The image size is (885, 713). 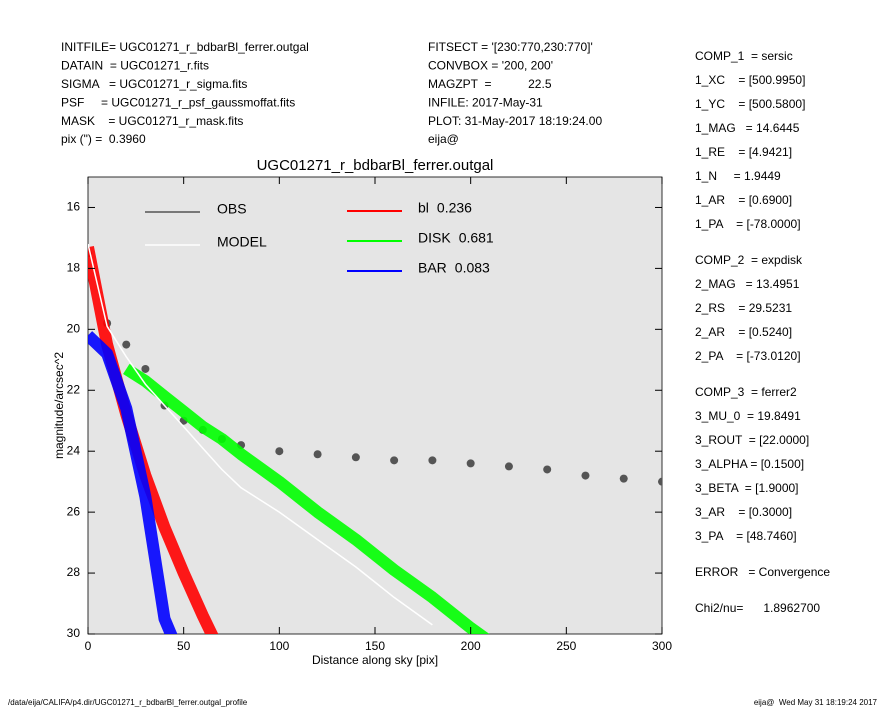 I want to click on legend-label: MODEL, so click(x=242, y=242).